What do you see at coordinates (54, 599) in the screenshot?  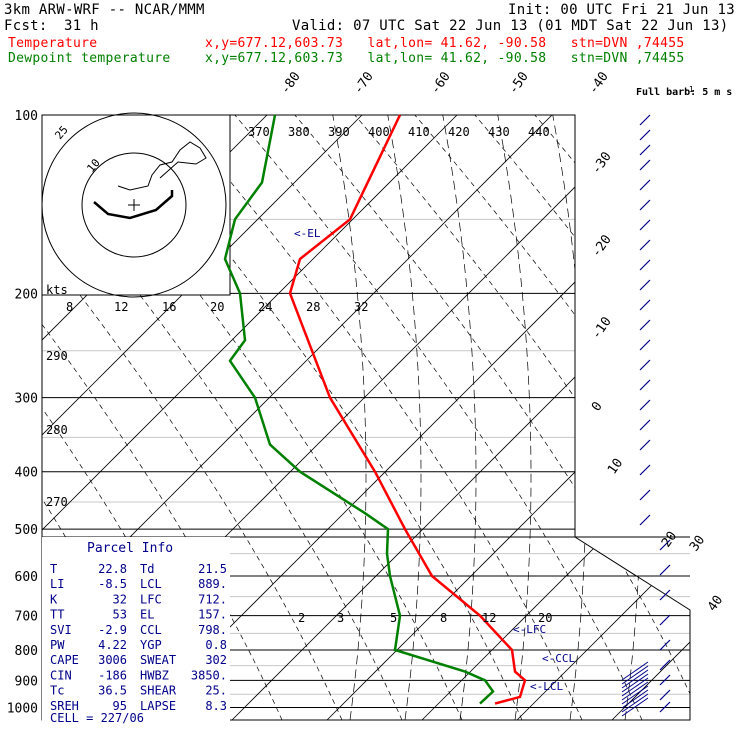 I see `parcel-label: K` at bounding box center [54, 599].